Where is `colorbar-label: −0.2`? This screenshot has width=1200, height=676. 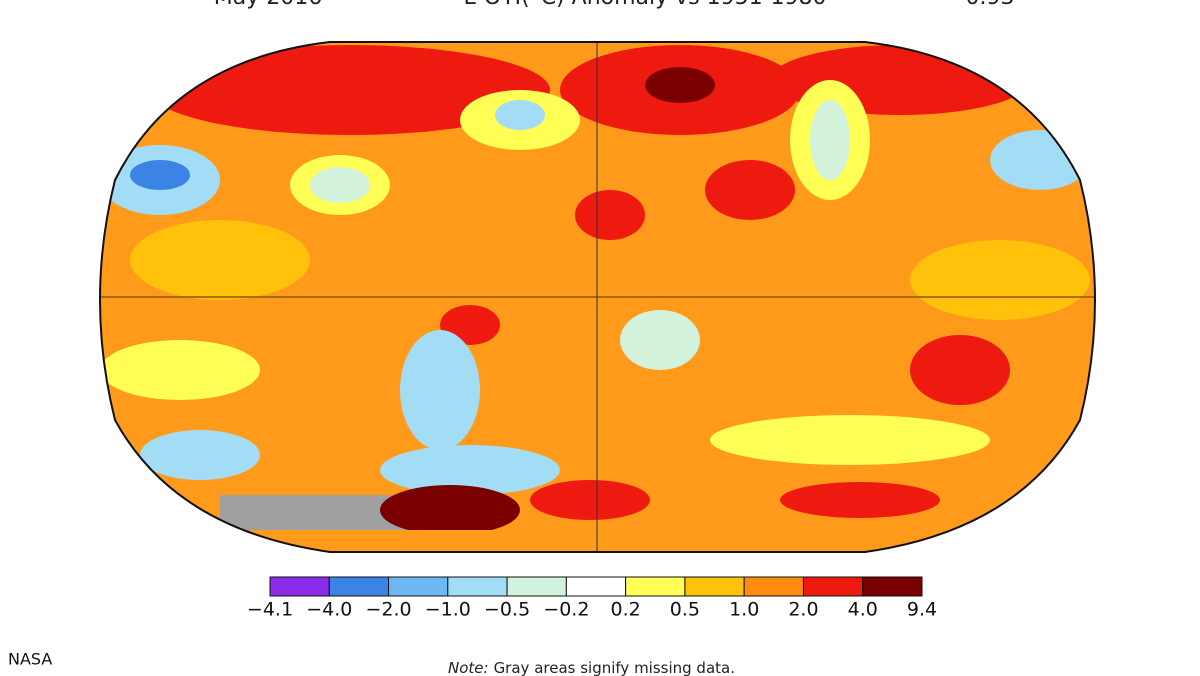 colorbar-label: −0.2 is located at coordinates (566, 610).